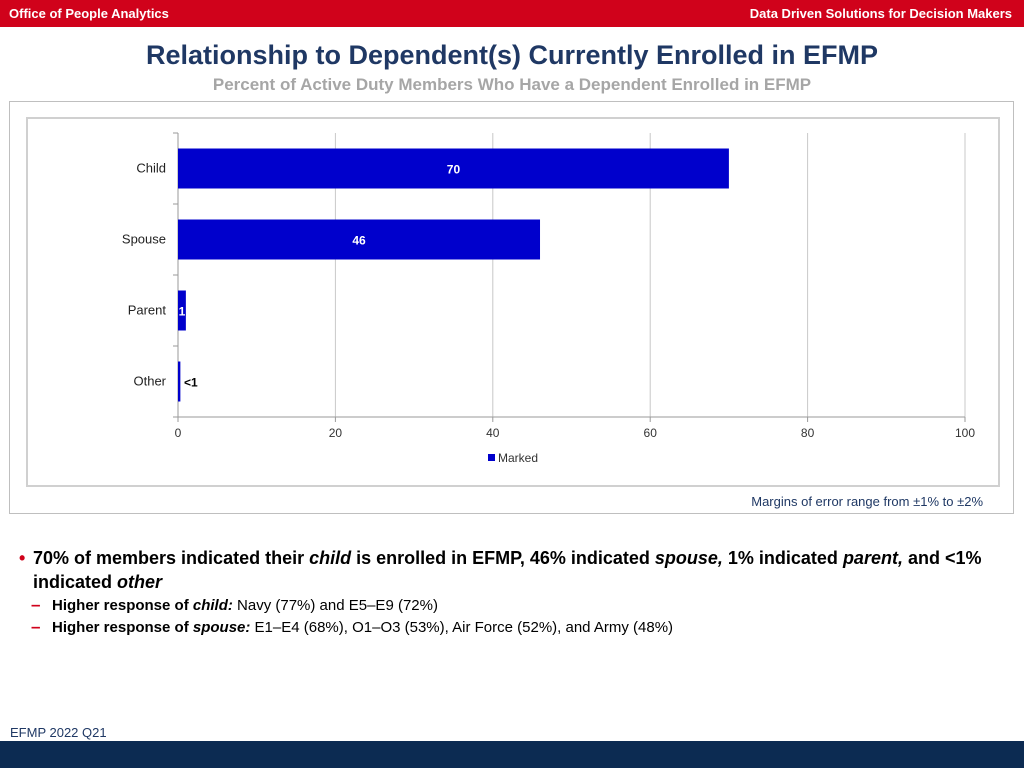 The width and height of the screenshot is (1024, 768). Describe the element at coordinates (144, 239) in the screenshot. I see `category-label: Spouse` at that location.